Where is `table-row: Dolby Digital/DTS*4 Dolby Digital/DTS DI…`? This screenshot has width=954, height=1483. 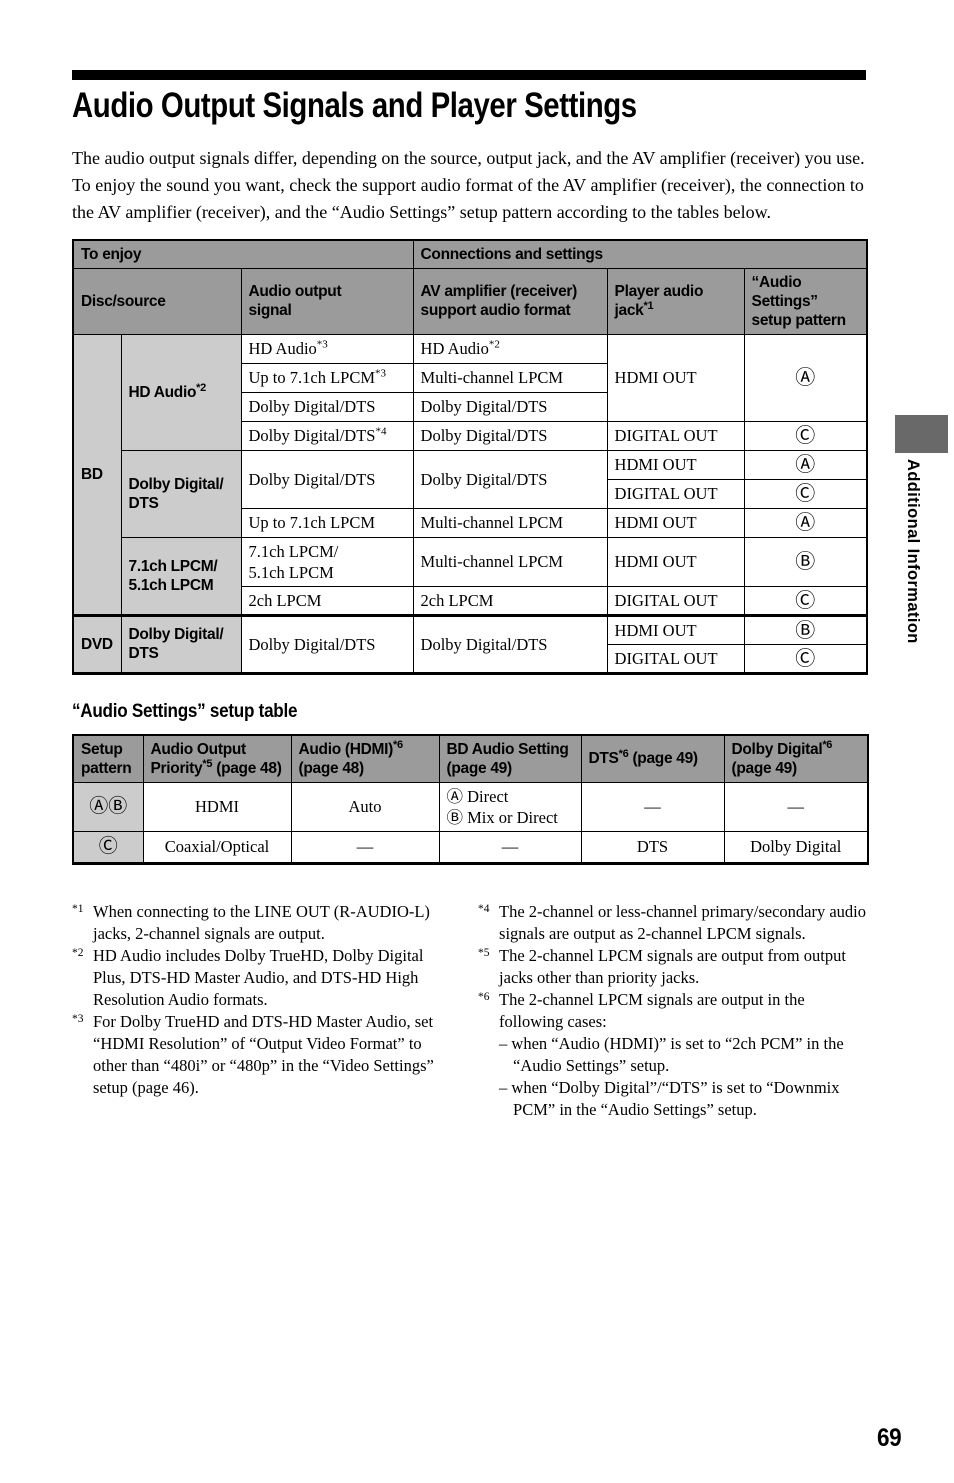
table-row: Dolby Digital/DTS*4 Dolby Digital/DTS DI… is located at coordinates (470, 435).